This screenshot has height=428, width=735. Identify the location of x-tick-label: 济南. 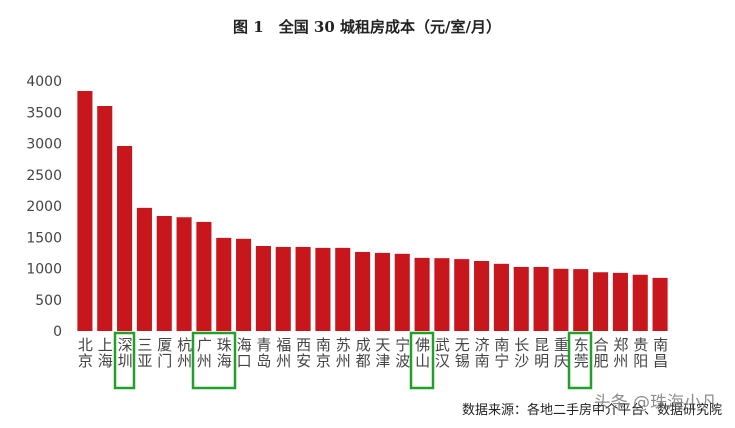
(482, 353).